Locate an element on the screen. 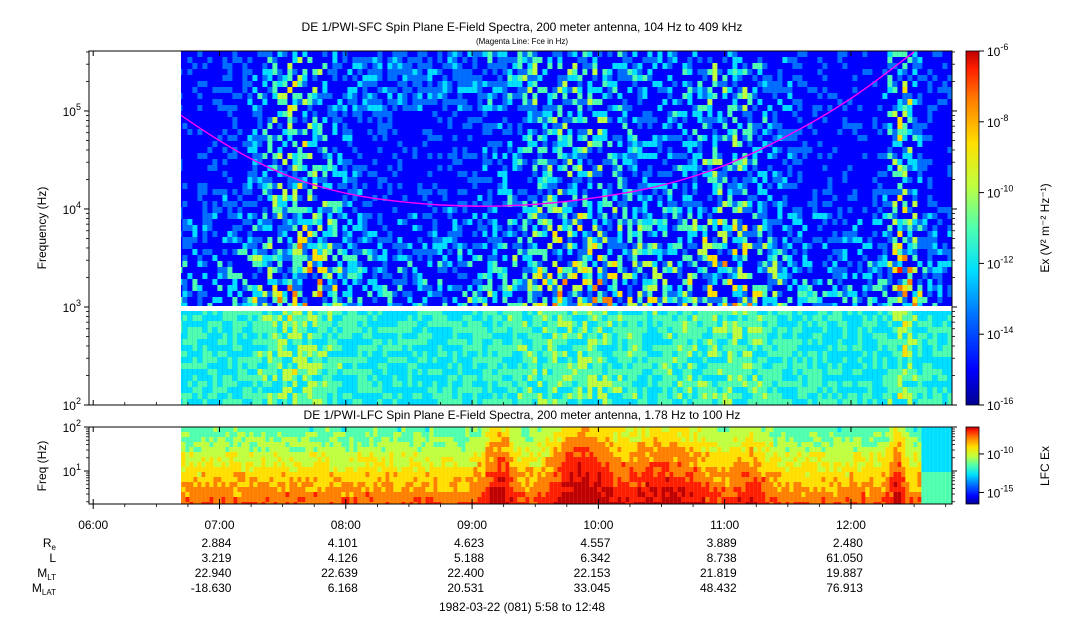 This screenshot has width=1083, height=620. lfc-y-axis: 10¹ 10² is located at coordinates (510, 460).